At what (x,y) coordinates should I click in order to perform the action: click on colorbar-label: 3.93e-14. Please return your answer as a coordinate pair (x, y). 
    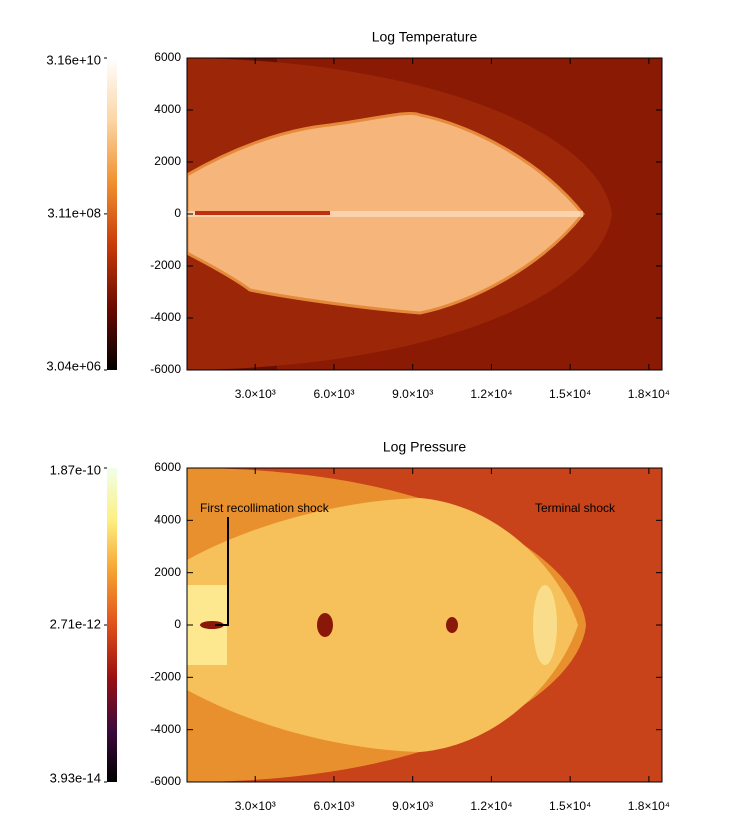
    Looking at the image, I should click on (75, 777).